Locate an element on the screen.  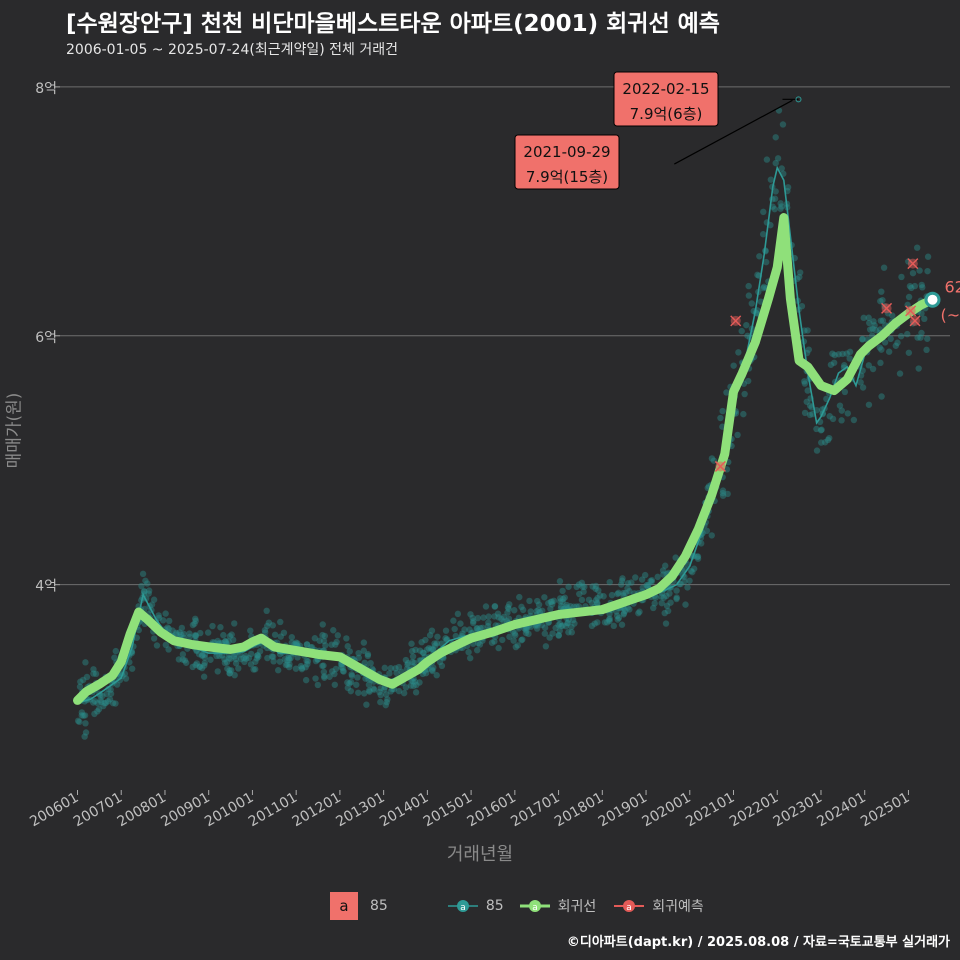
x-tick-label: 200901 is located at coordinates (185, 810).